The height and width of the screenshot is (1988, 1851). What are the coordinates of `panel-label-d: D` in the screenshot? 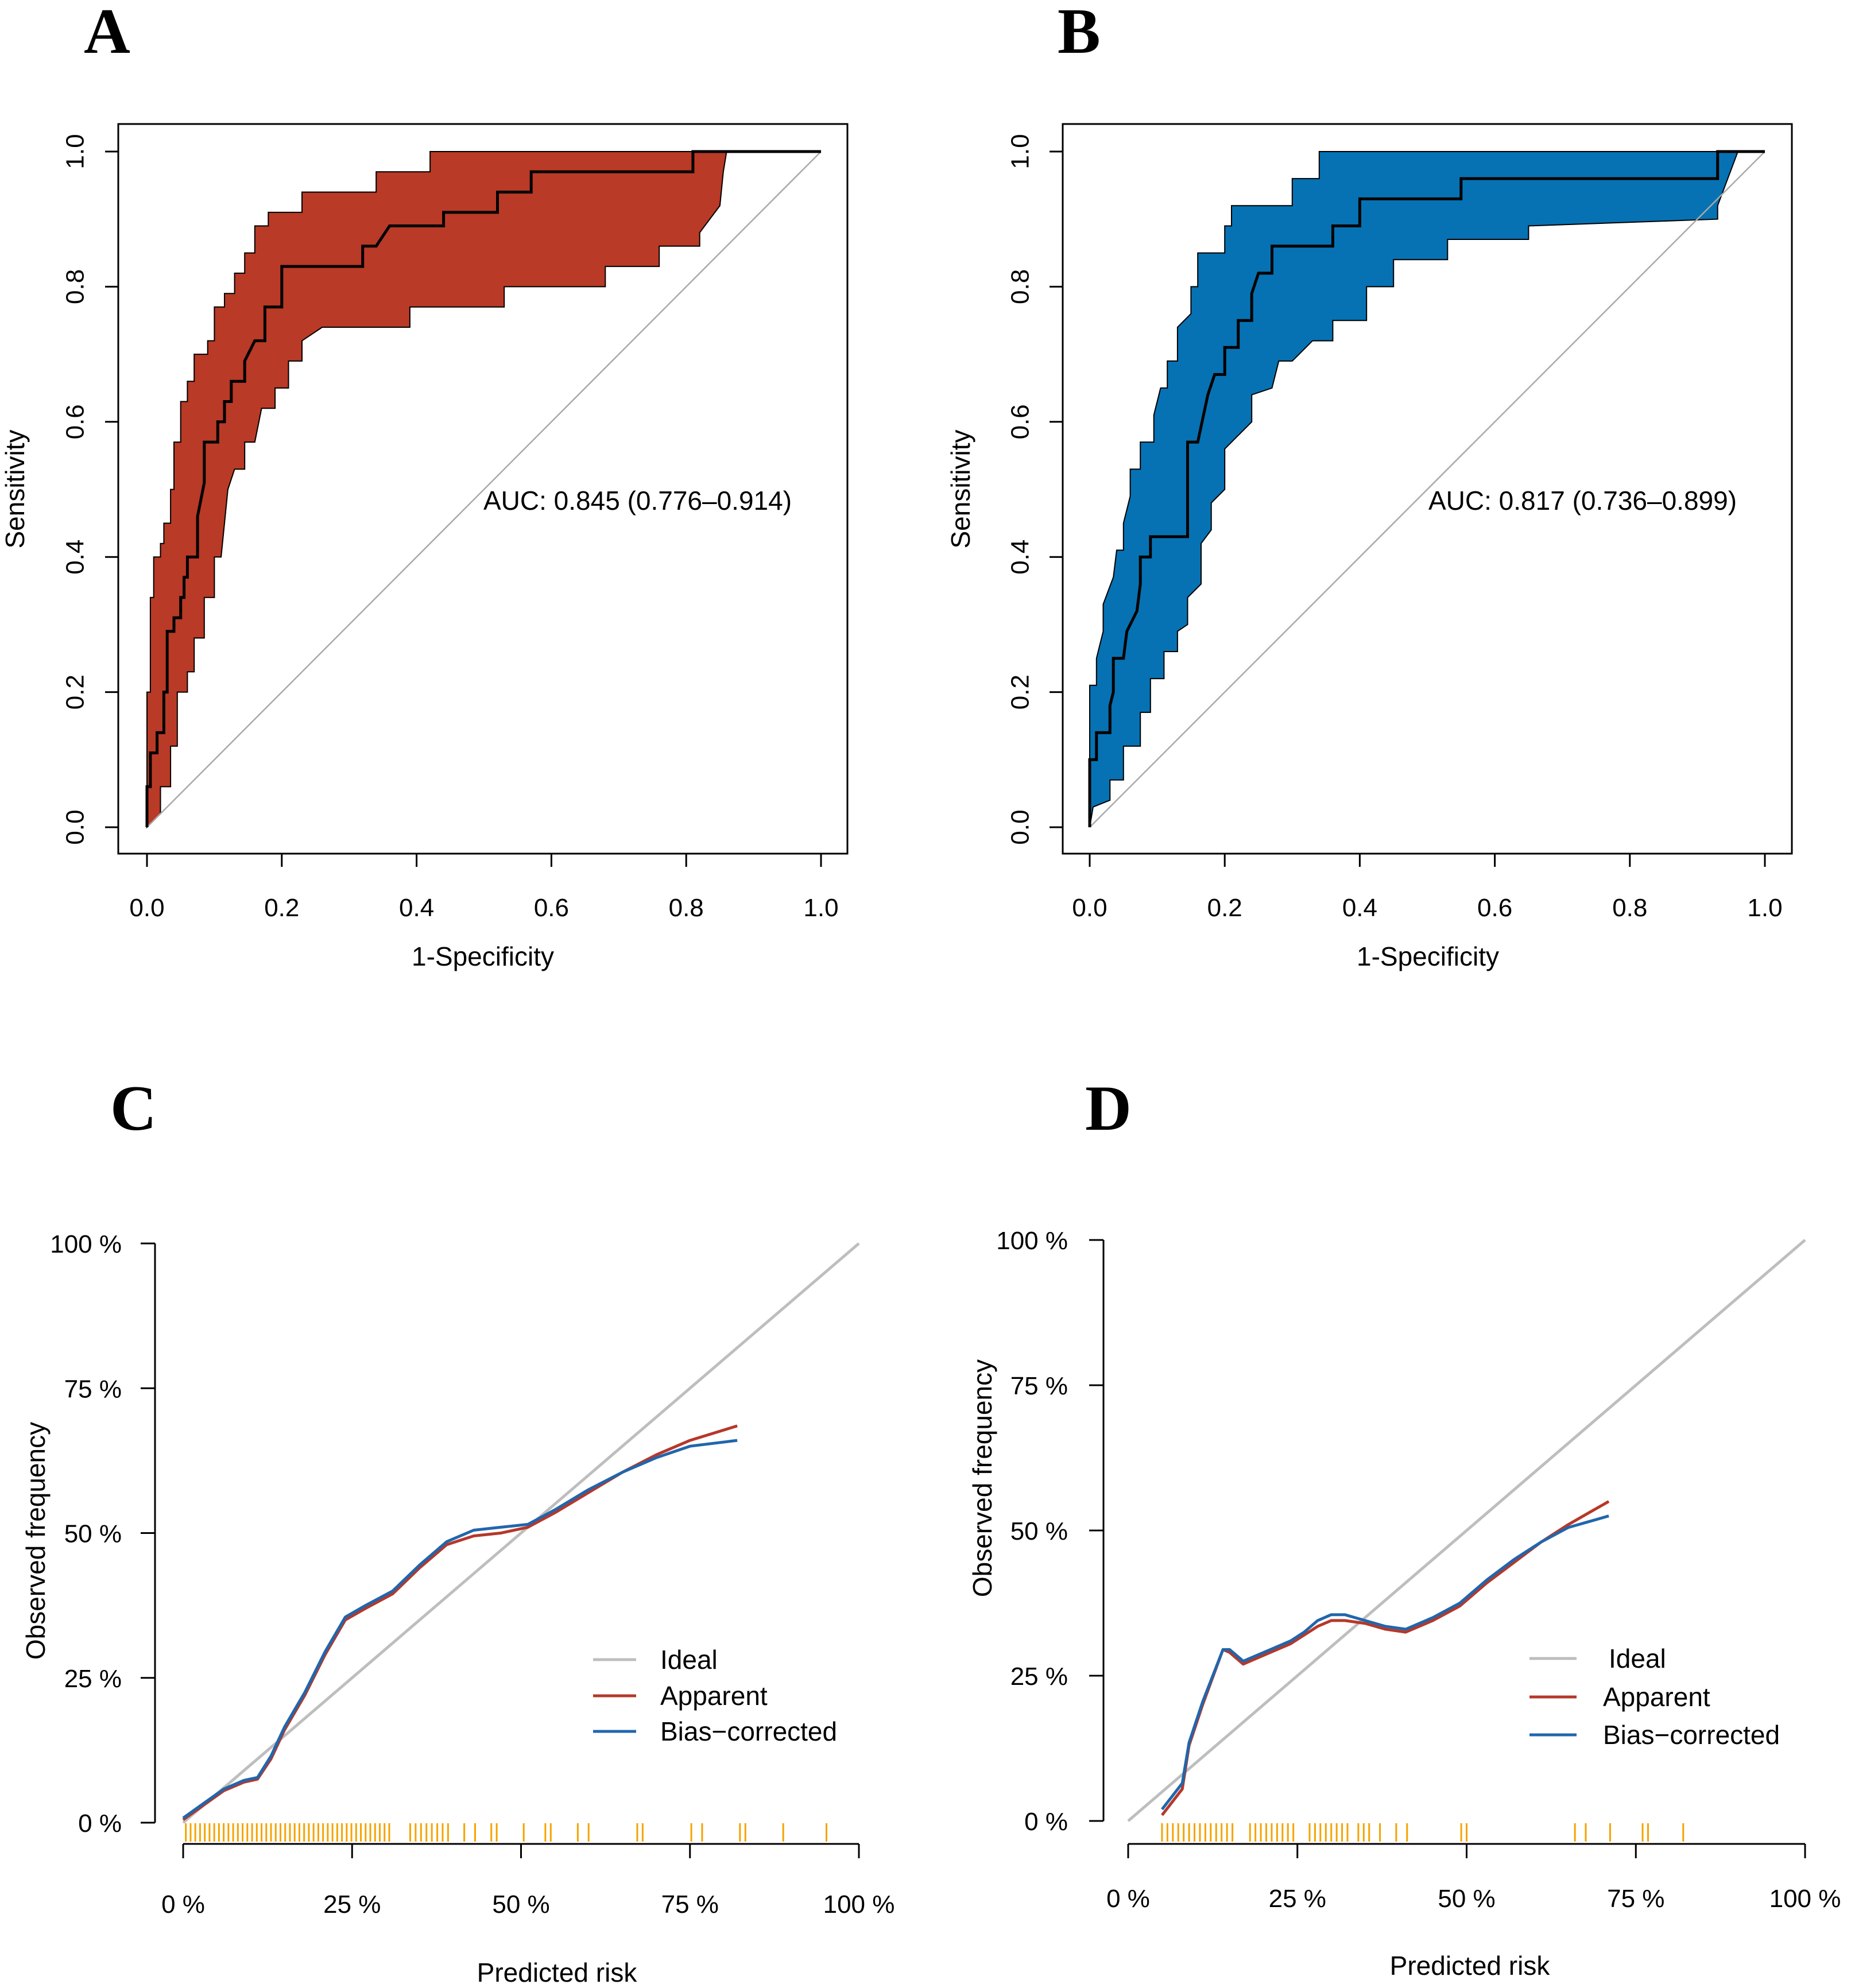 It's located at (1109, 1108).